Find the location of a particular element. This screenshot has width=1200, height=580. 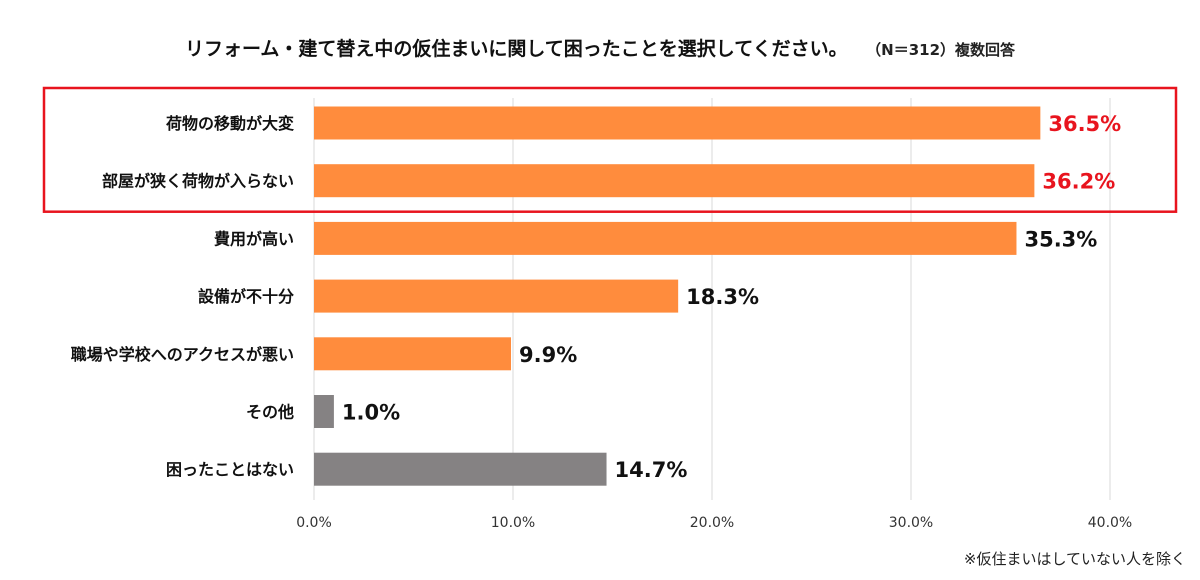

x-tick-label: 40.0% is located at coordinates (1110, 523).